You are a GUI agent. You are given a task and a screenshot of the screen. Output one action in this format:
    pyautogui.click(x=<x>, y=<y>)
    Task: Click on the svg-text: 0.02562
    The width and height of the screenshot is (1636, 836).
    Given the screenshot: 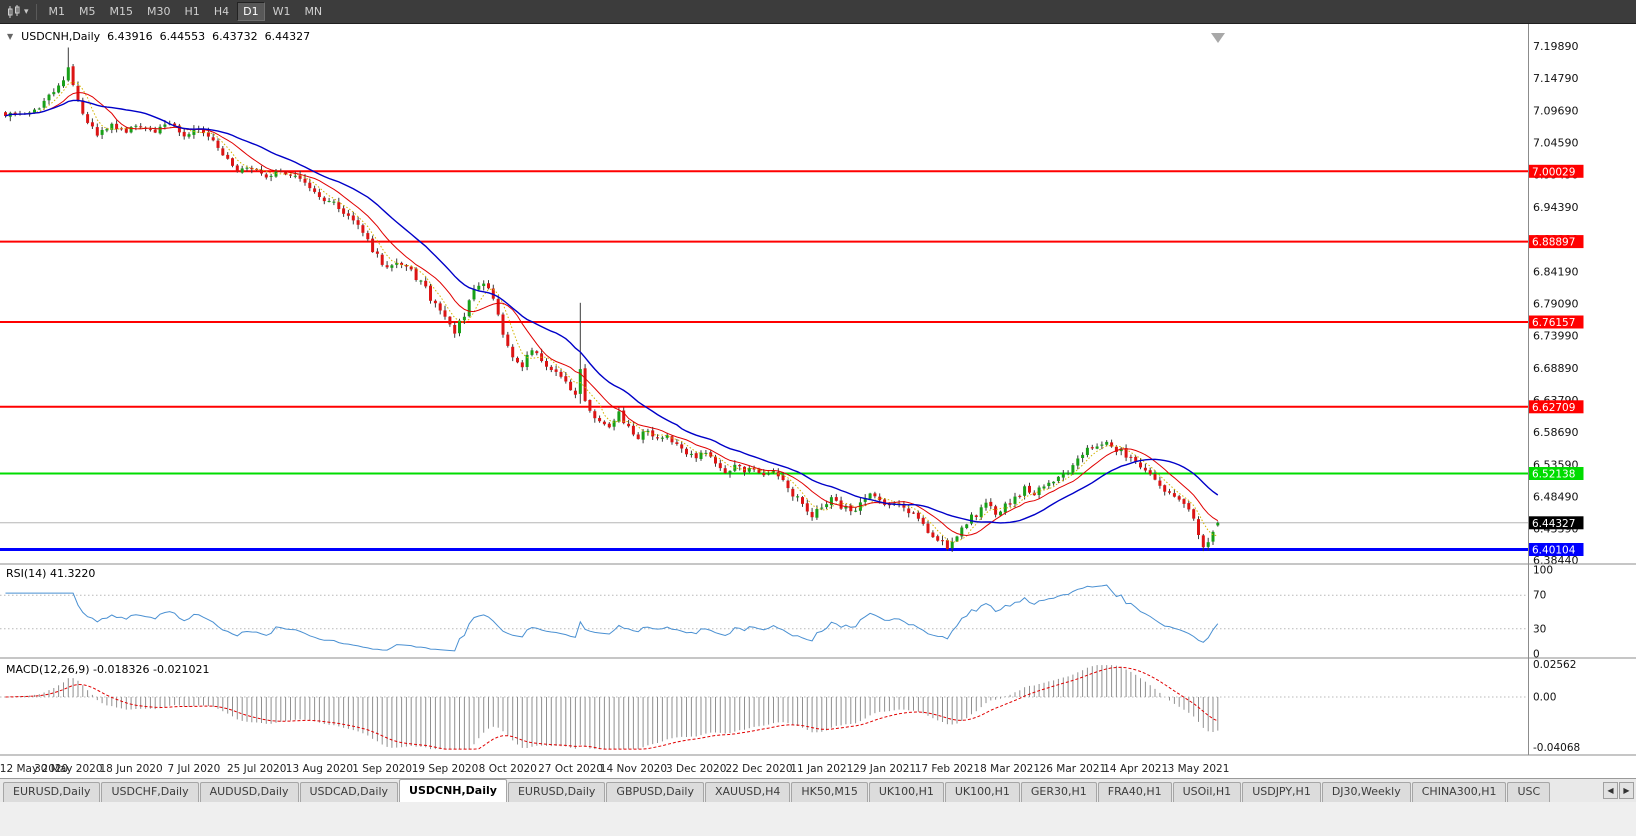 What is the action you would take?
    pyautogui.click(x=1554, y=665)
    